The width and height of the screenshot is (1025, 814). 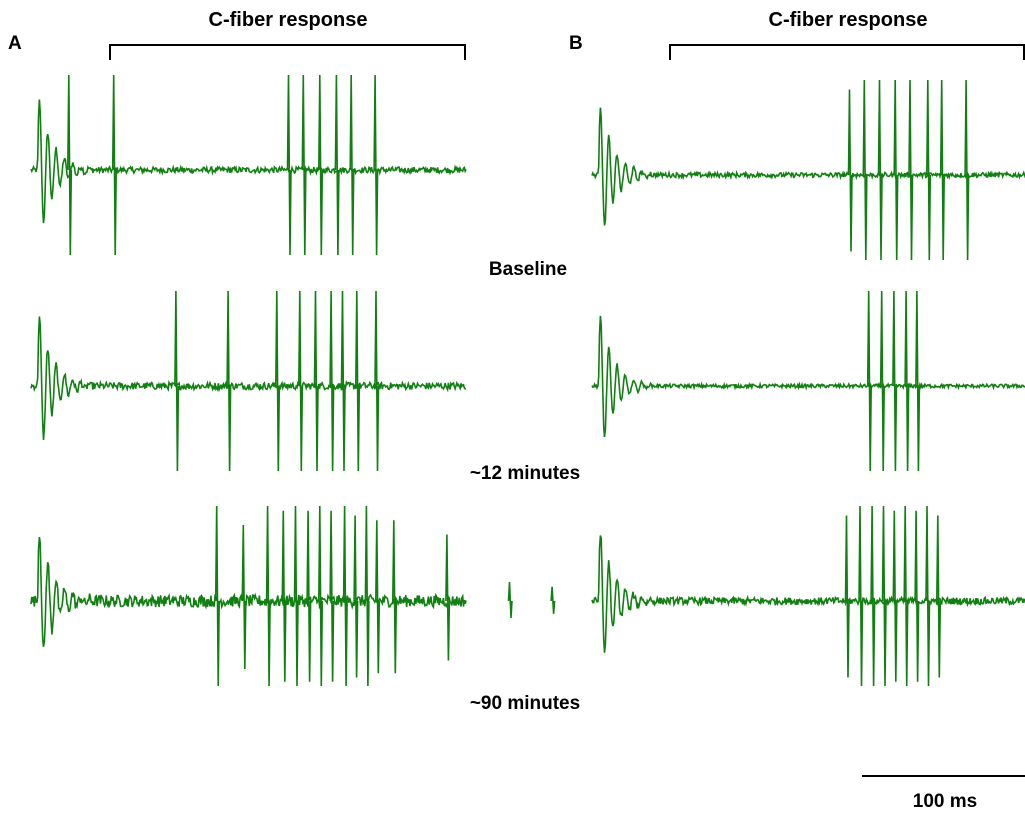 What do you see at coordinates (287, 52) in the screenshot?
I see `panel-a-bracket` at bounding box center [287, 52].